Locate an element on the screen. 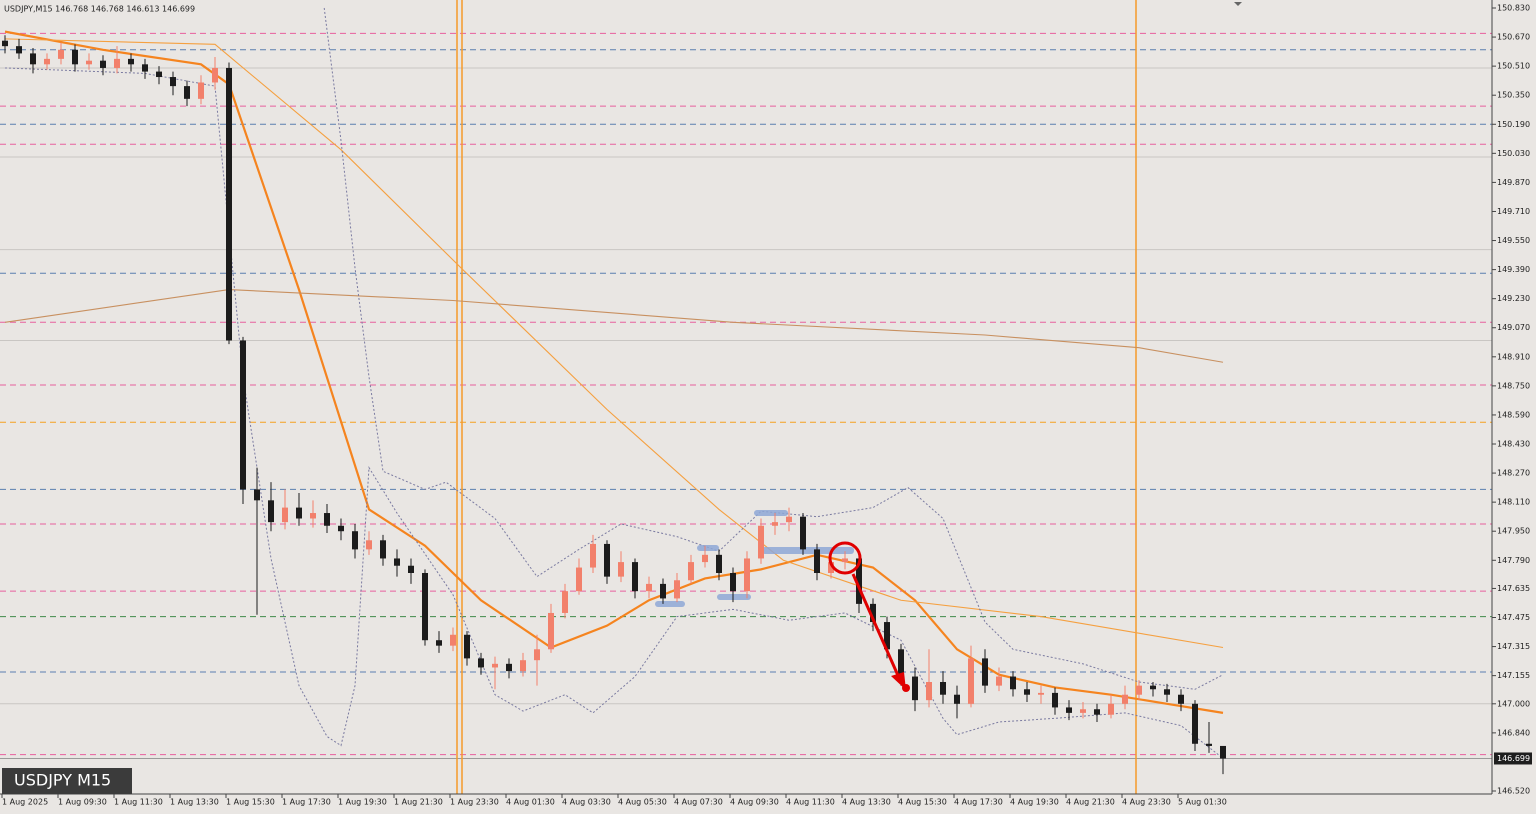 The width and height of the screenshot is (1536, 814). y-tick-label: 146.840 is located at coordinates (1513, 732).